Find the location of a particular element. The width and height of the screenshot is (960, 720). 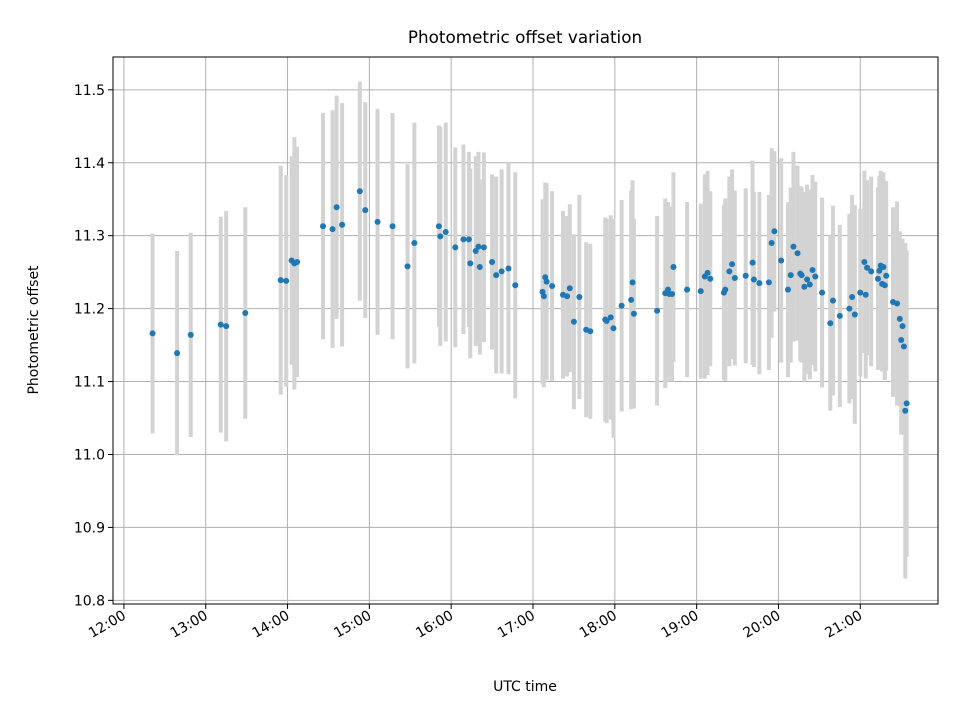

y-tick-label: 11.1 is located at coordinates (89, 383).